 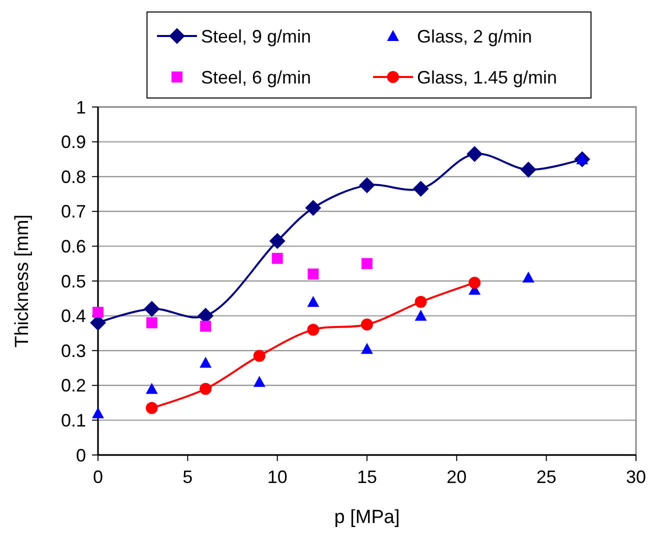 What do you see at coordinates (474, 36) in the screenshot?
I see `legend-label: Glass, 2 g/min` at bounding box center [474, 36].